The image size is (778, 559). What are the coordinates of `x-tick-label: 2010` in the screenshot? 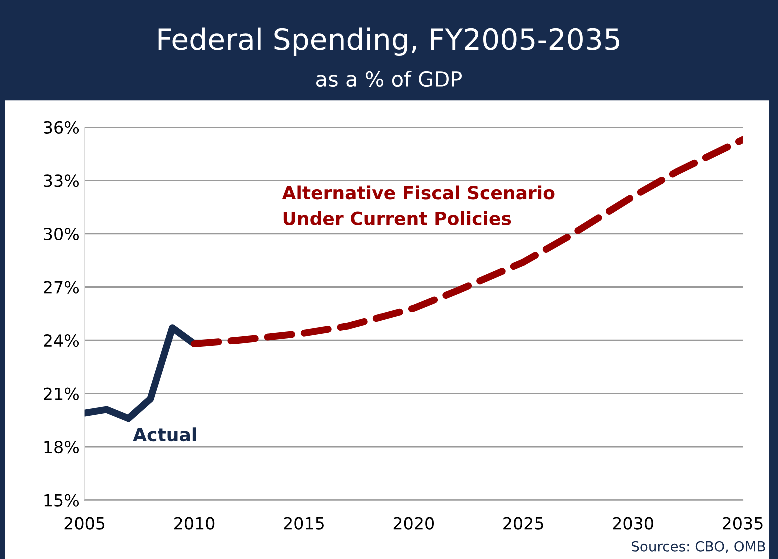 It's located at (194, 523).